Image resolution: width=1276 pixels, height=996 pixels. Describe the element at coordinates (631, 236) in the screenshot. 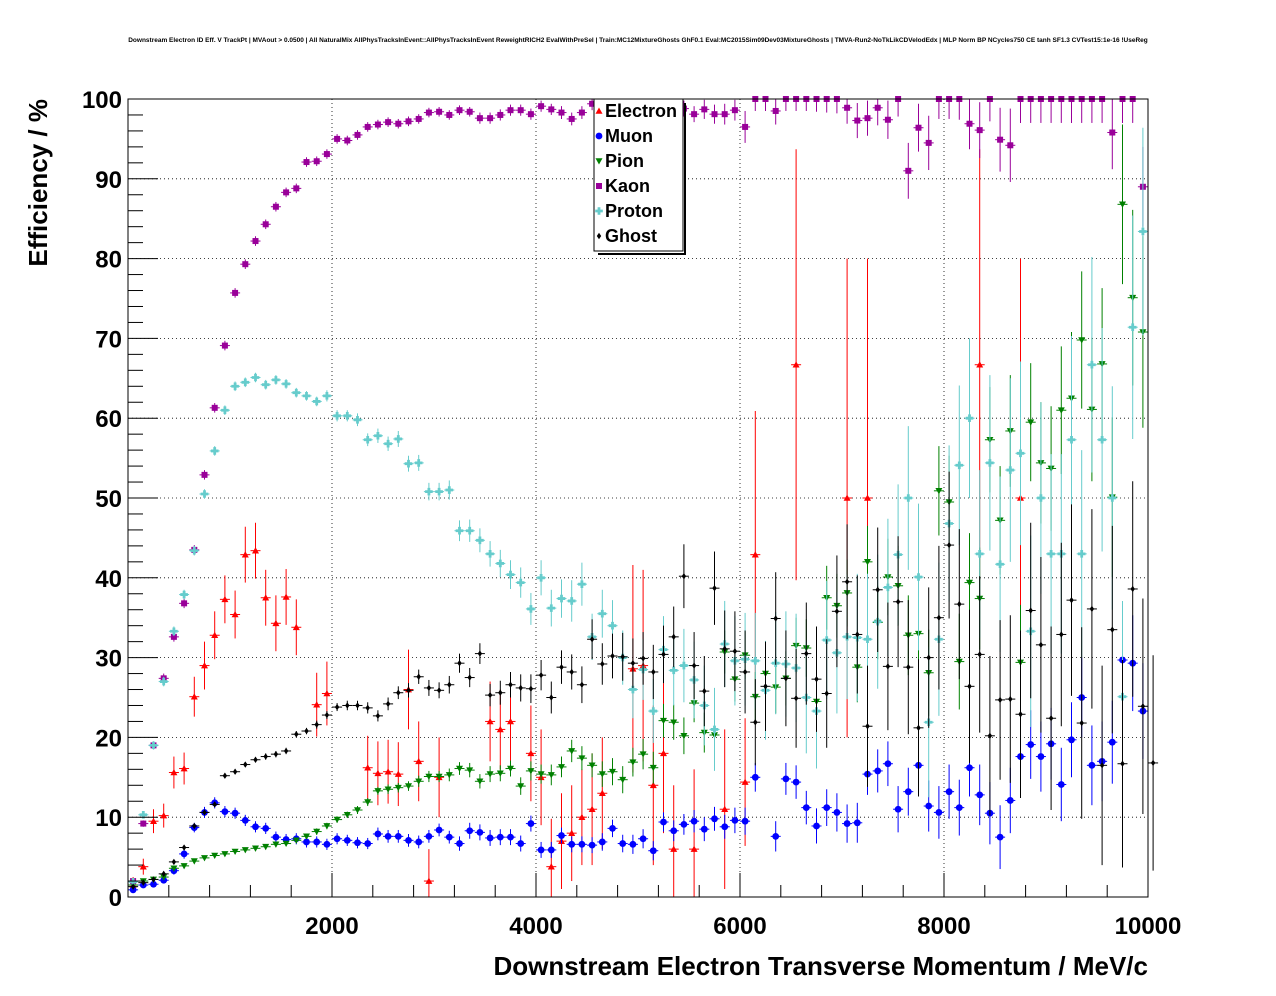

I see `legend-ghost-label: Ghost` at that location.